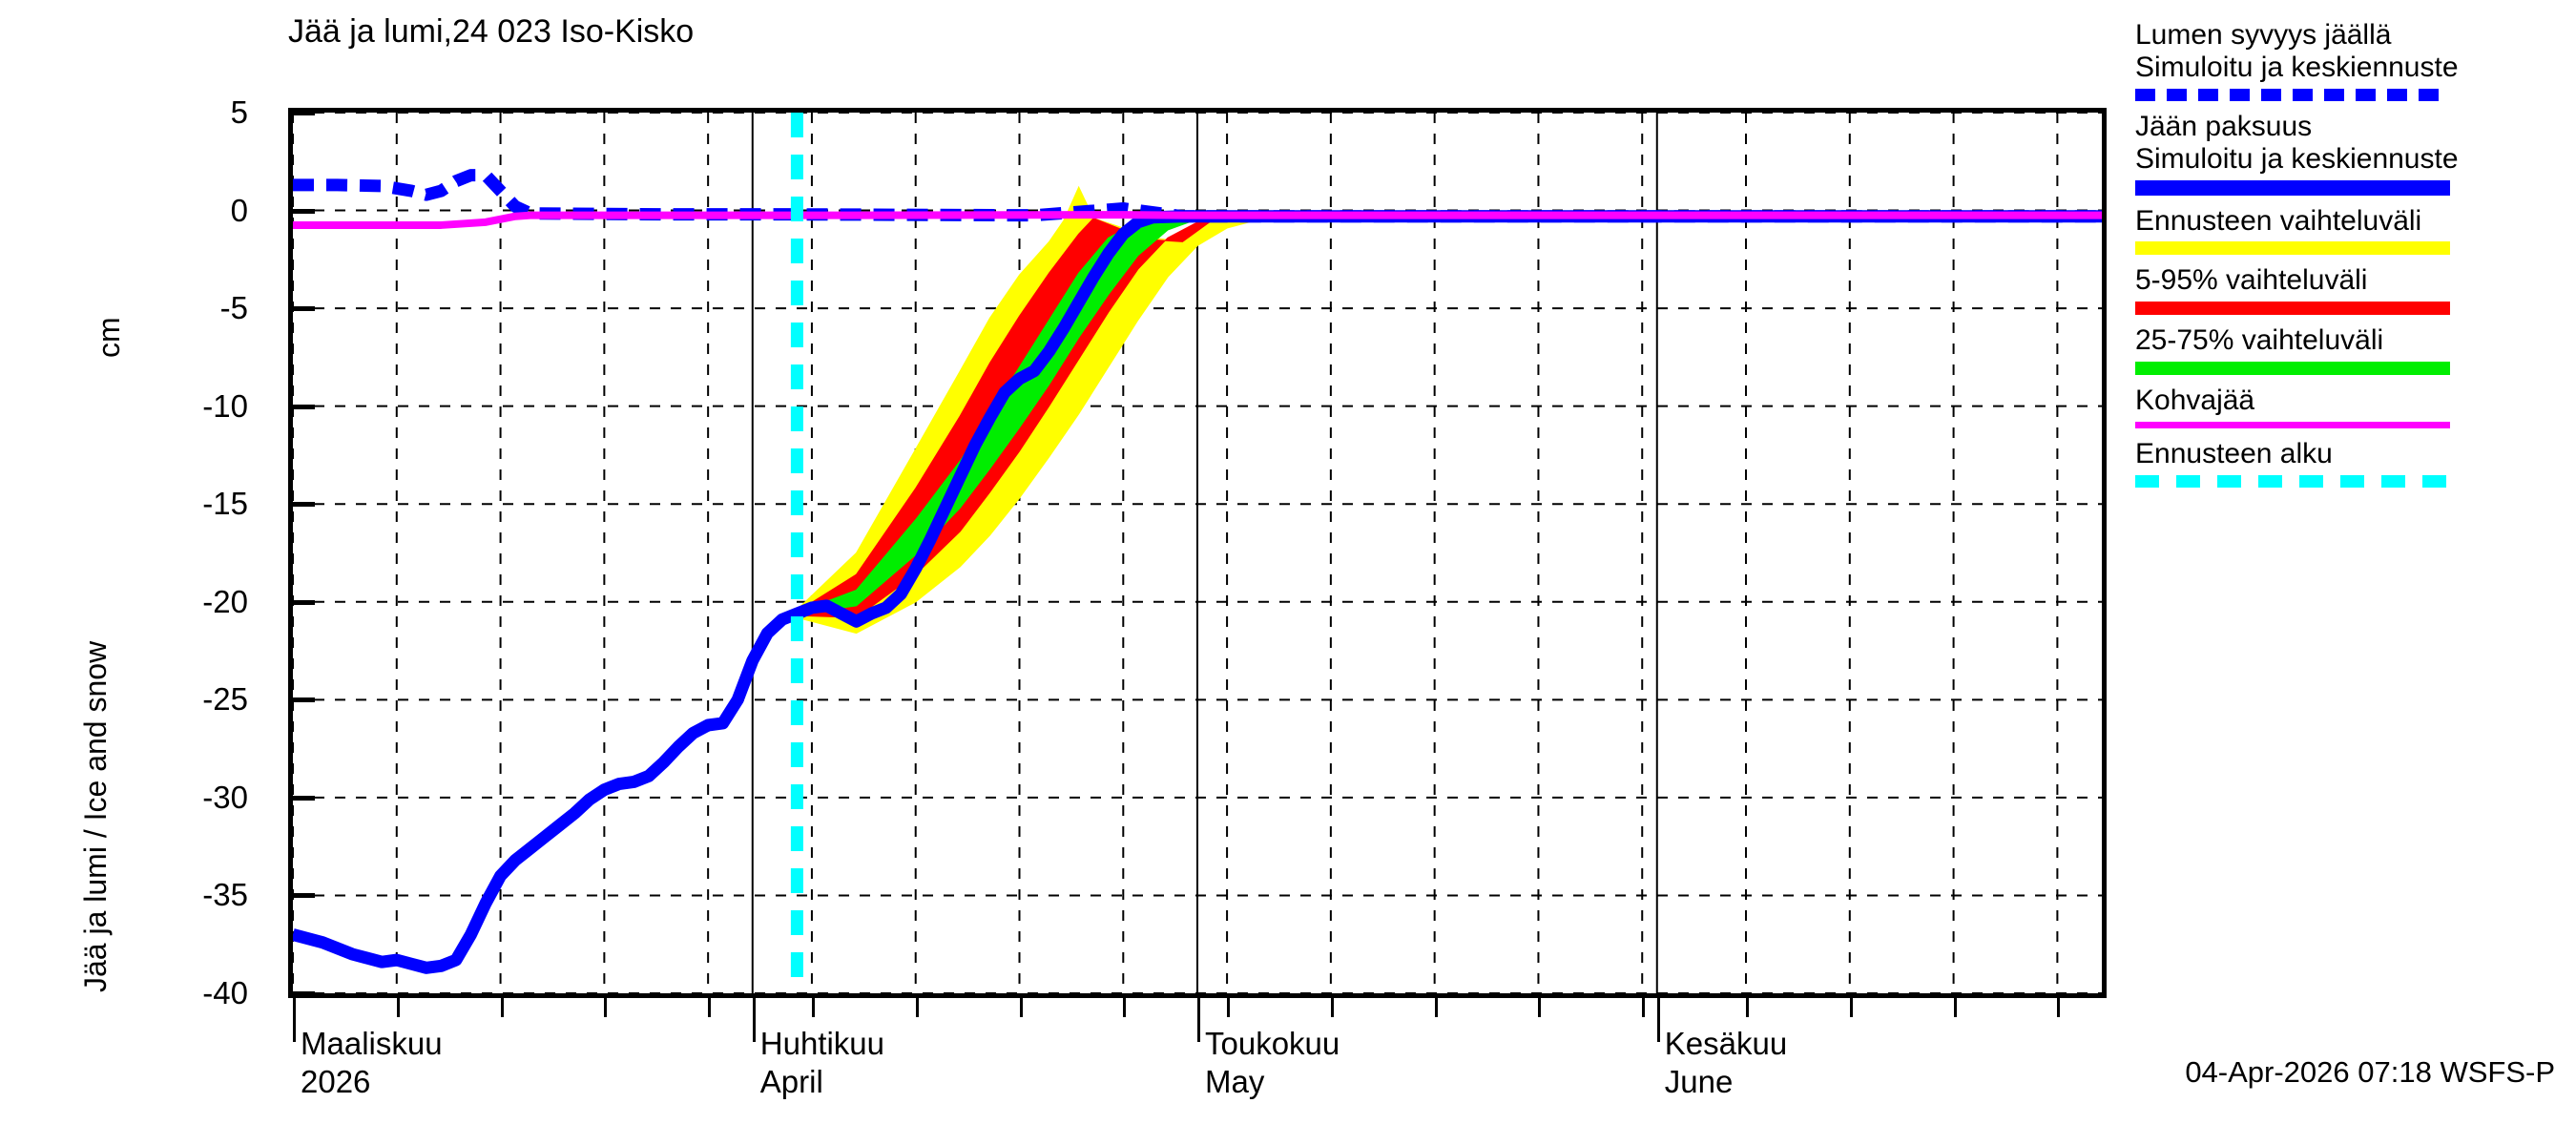 The image size is (2576, 1145). Describe the element at coordinates (2263, 35) in the screenshot. I see `legend-label-primary: Lumen syvyys jäällä` at that location.